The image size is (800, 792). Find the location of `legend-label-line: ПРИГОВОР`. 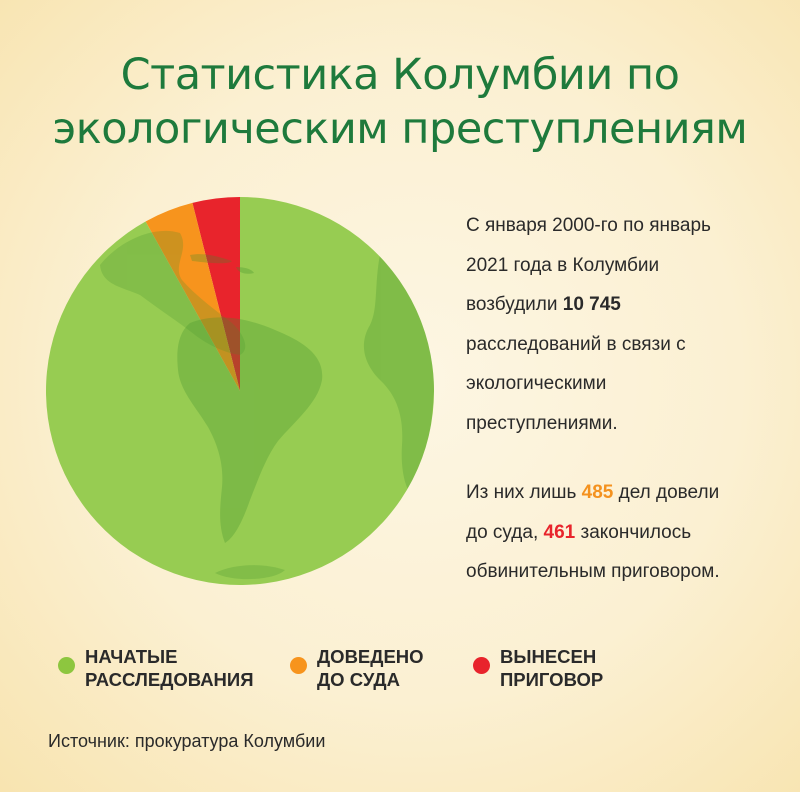

legend-label-line: ПРИГОВОР is located at coordinates (552, 679).